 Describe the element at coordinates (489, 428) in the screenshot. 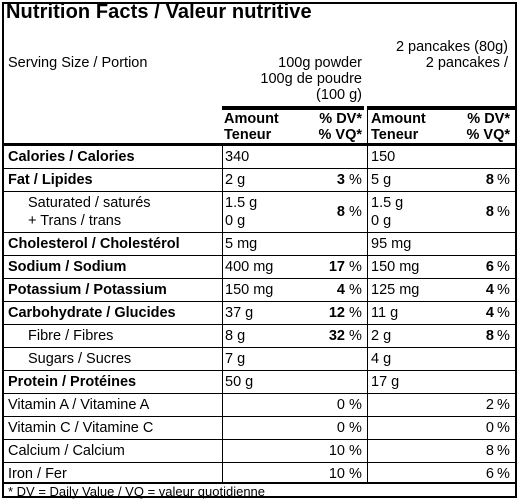

I see `dv-col2-vitamin-c: 0` at that location.